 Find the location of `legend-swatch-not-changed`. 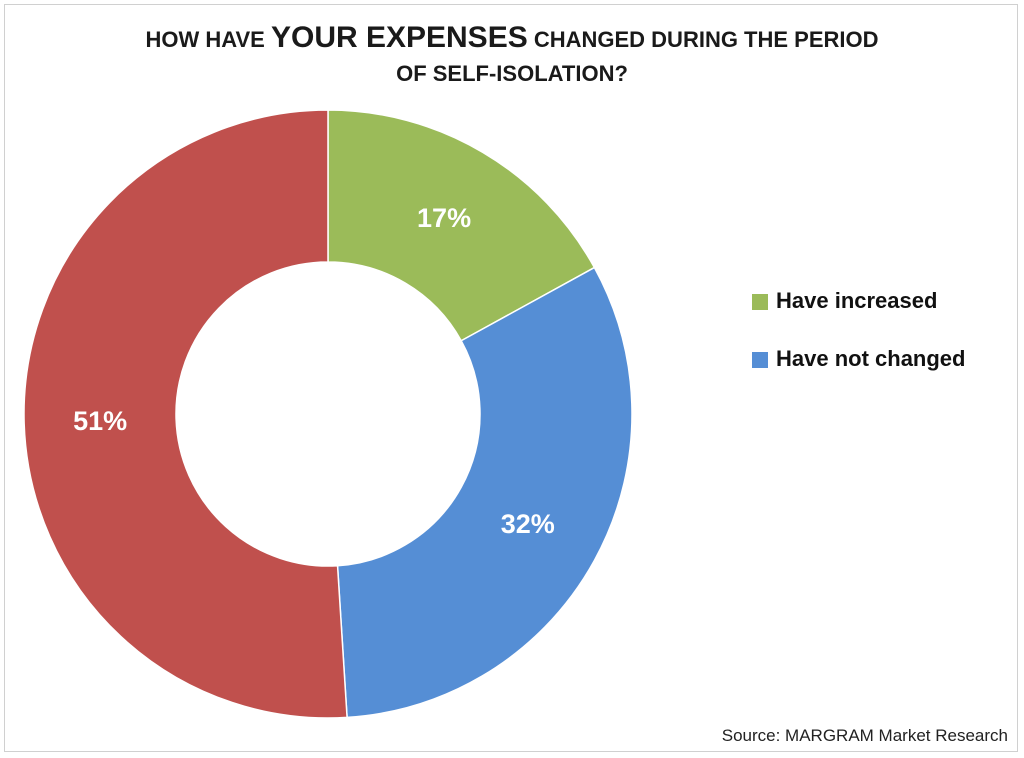

legend-swatch-not-changed is located at coordinates (760, 360).